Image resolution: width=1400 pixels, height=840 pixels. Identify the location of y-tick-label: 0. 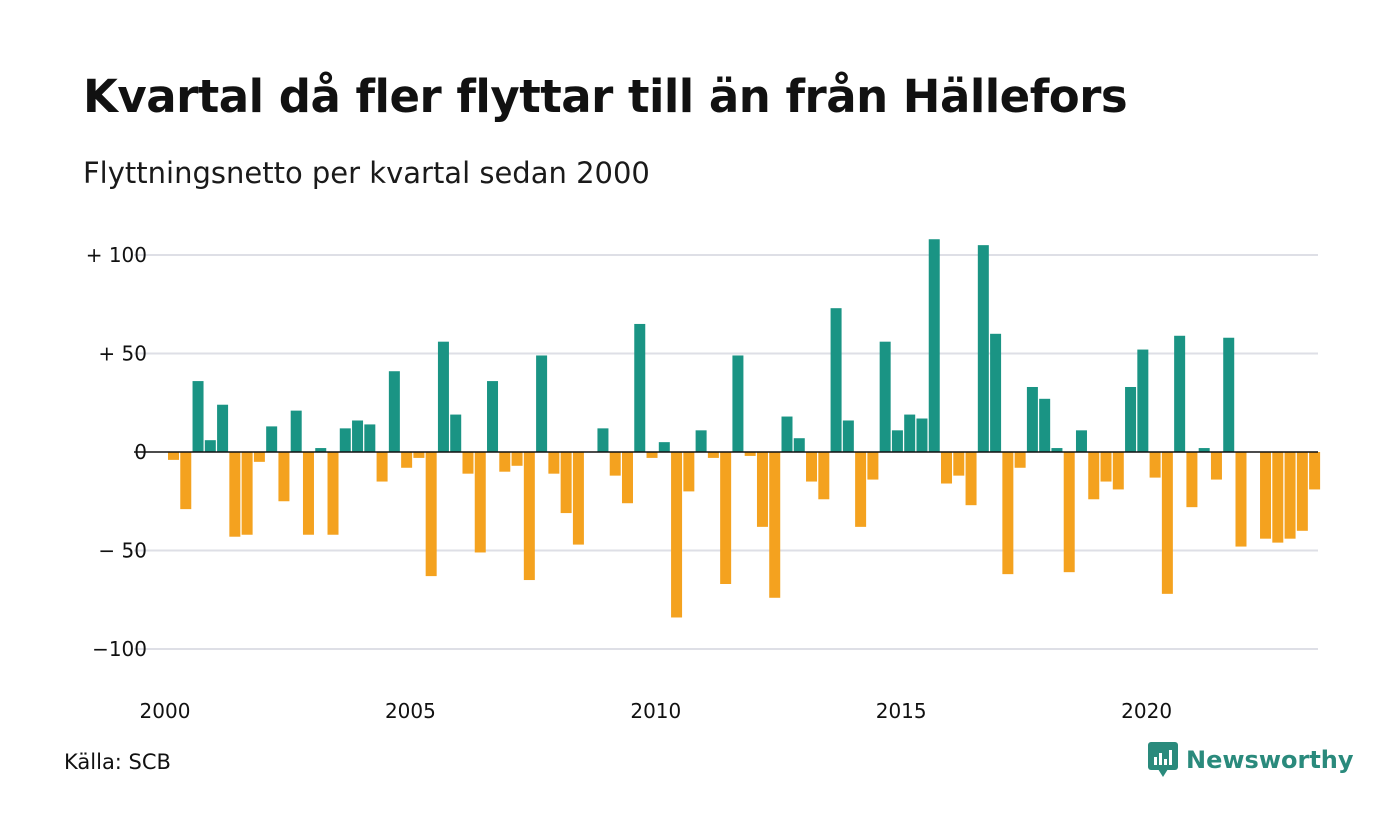
(140, 452).